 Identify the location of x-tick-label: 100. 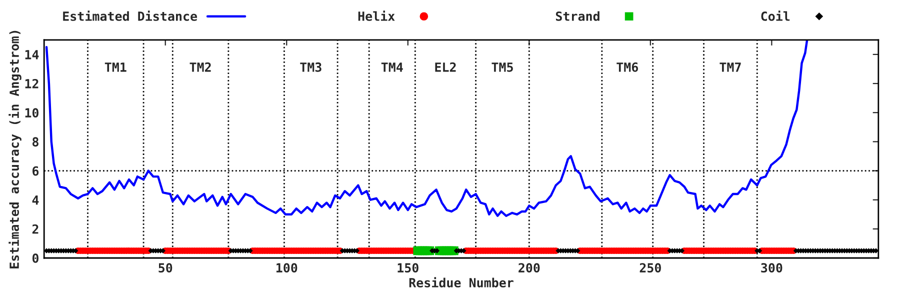
(287, 268).